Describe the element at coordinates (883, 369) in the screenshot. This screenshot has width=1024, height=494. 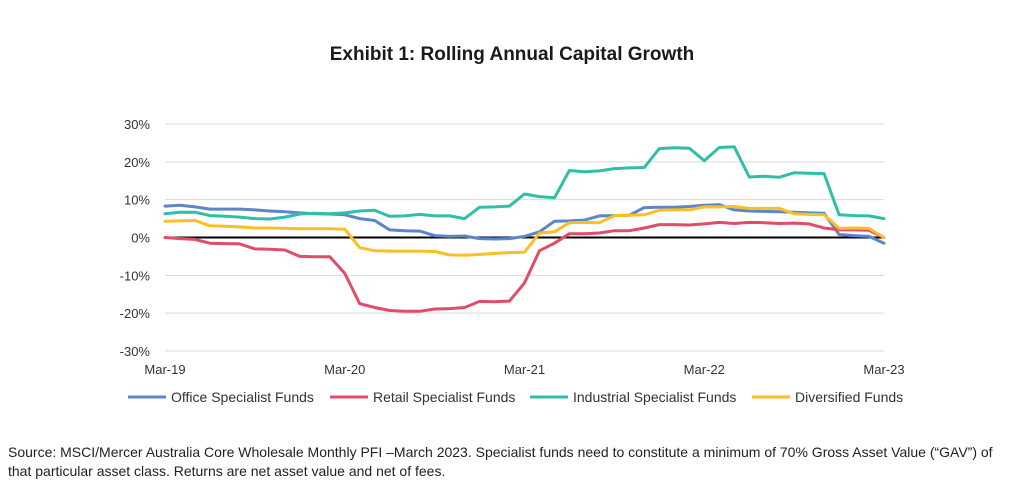
I see `x-tick-label: Mar-23` at that location.